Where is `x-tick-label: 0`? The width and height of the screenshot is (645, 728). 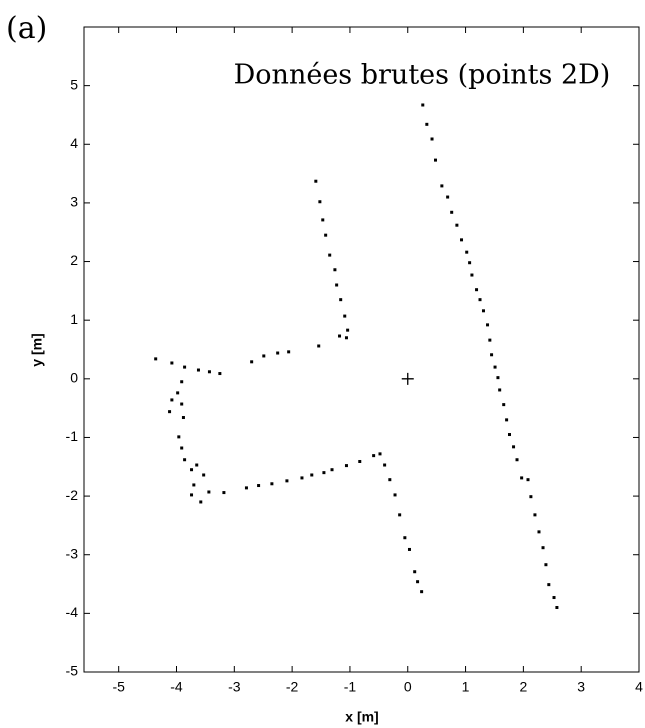
x-tick-label: 0 is located at coordinates (408, 687).